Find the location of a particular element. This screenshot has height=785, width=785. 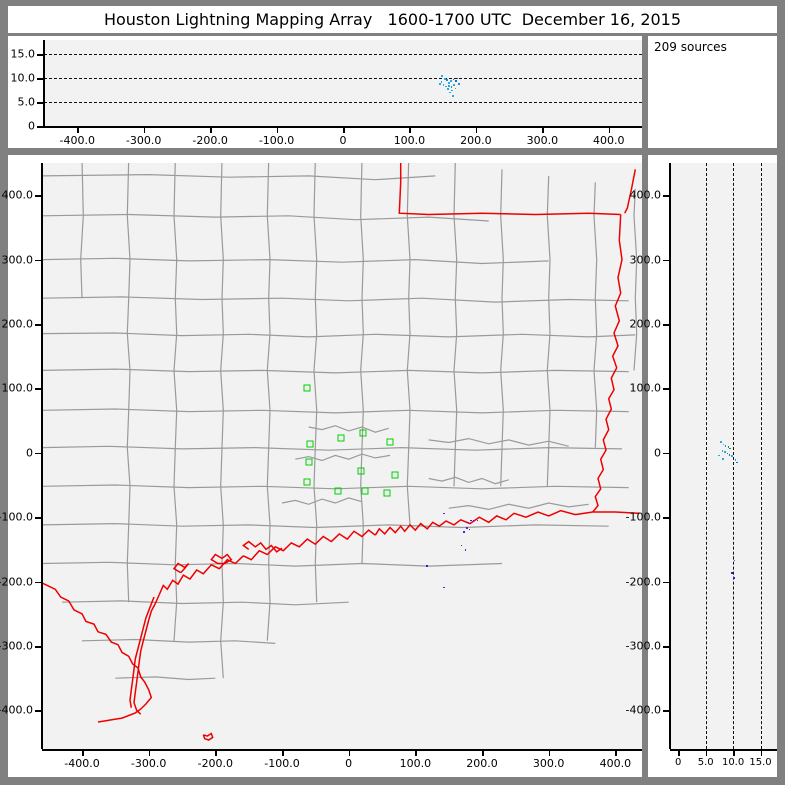

y-tick-label: -300.0 is located at coordinates (643, 646).